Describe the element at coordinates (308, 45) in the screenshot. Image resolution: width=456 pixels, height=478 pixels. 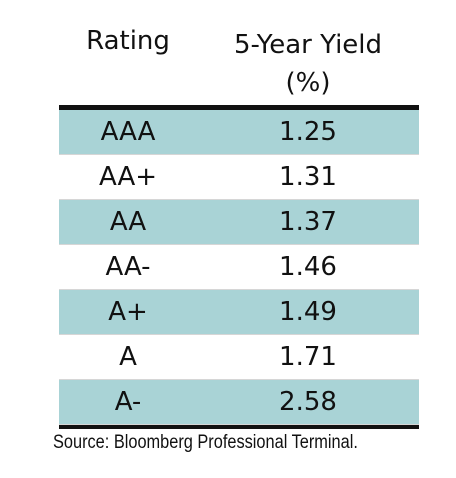
I see `header-yield-title: 5-Year Yield` at that location.